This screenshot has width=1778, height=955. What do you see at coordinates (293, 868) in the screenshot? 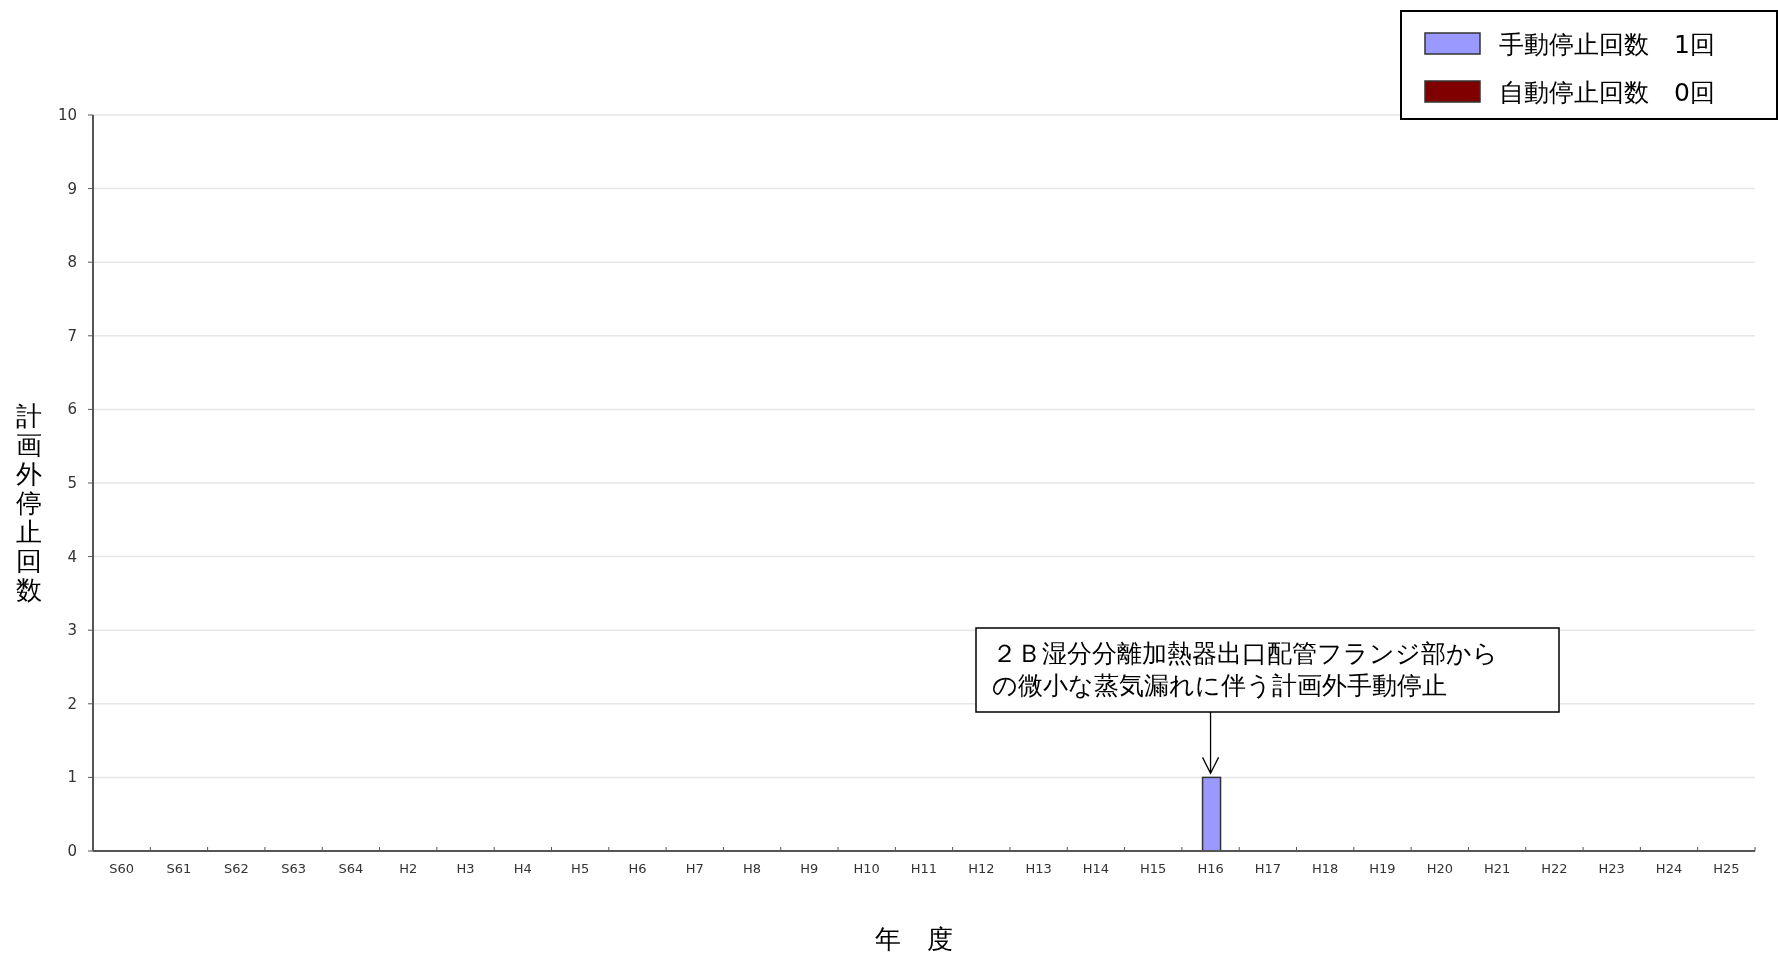
I see `x-tick-label: S63` at bounding box center [293, 868].